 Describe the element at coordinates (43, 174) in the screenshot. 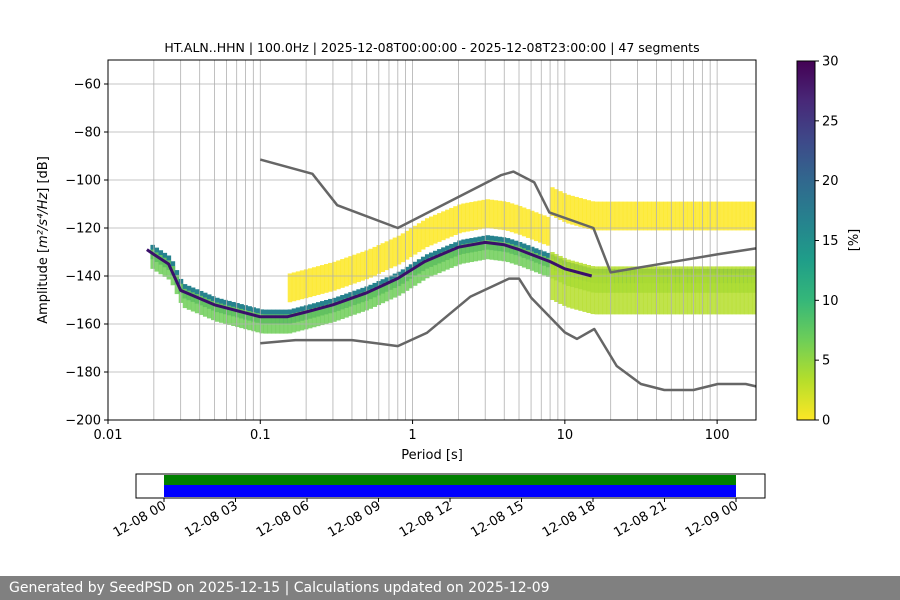

I see `y-axis-label-suffix: ] [dB]` at that location.